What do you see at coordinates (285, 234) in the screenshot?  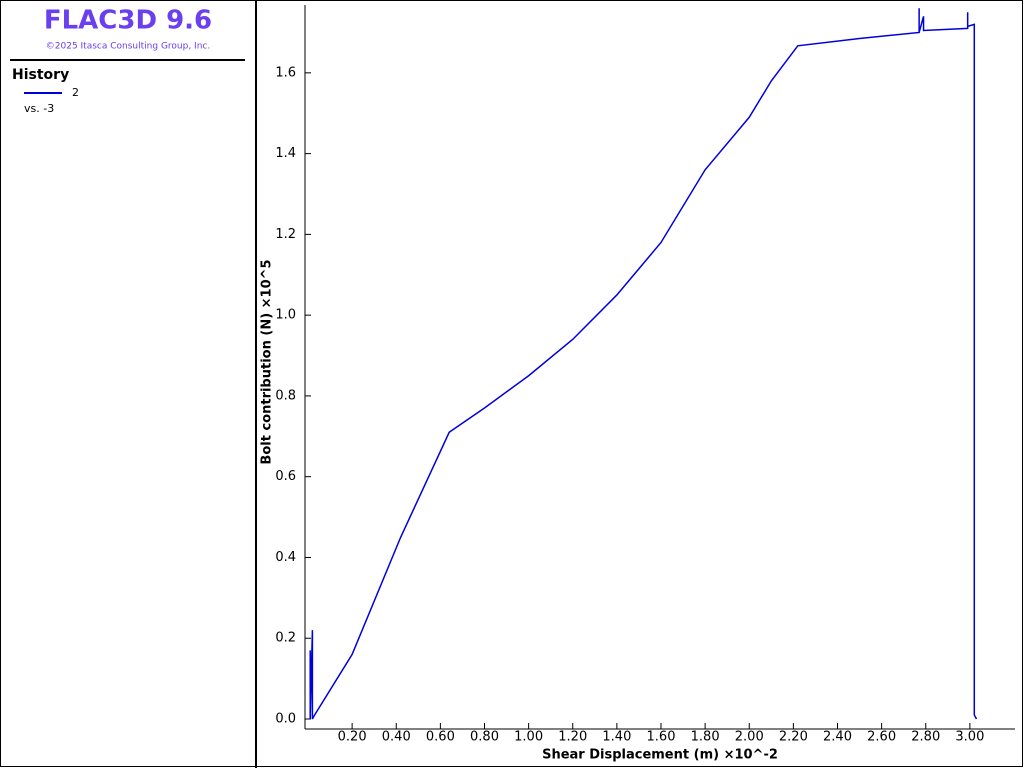 I see `y-tick-label: 1.2` at bounding box center [285, 234].